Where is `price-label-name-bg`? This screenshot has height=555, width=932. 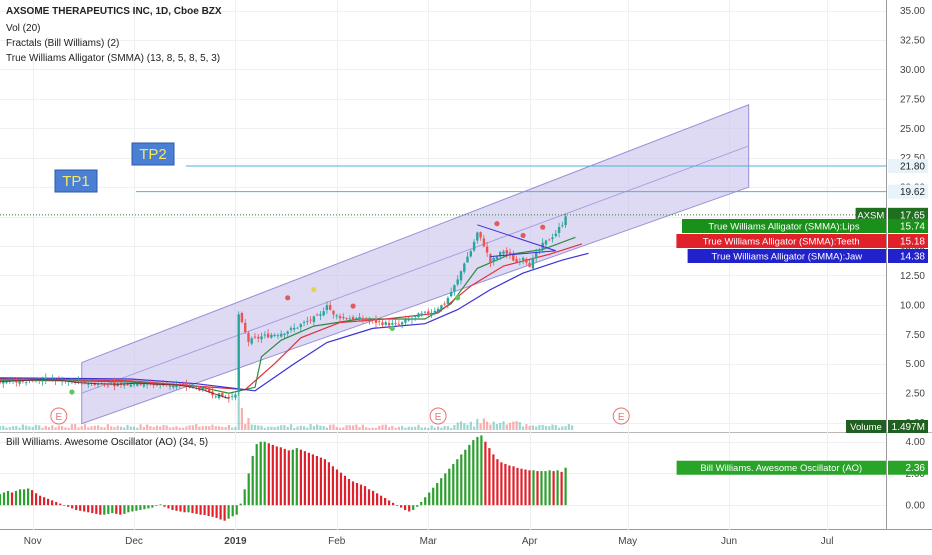 price-label-name-bg is located at coordinates (786, 256).